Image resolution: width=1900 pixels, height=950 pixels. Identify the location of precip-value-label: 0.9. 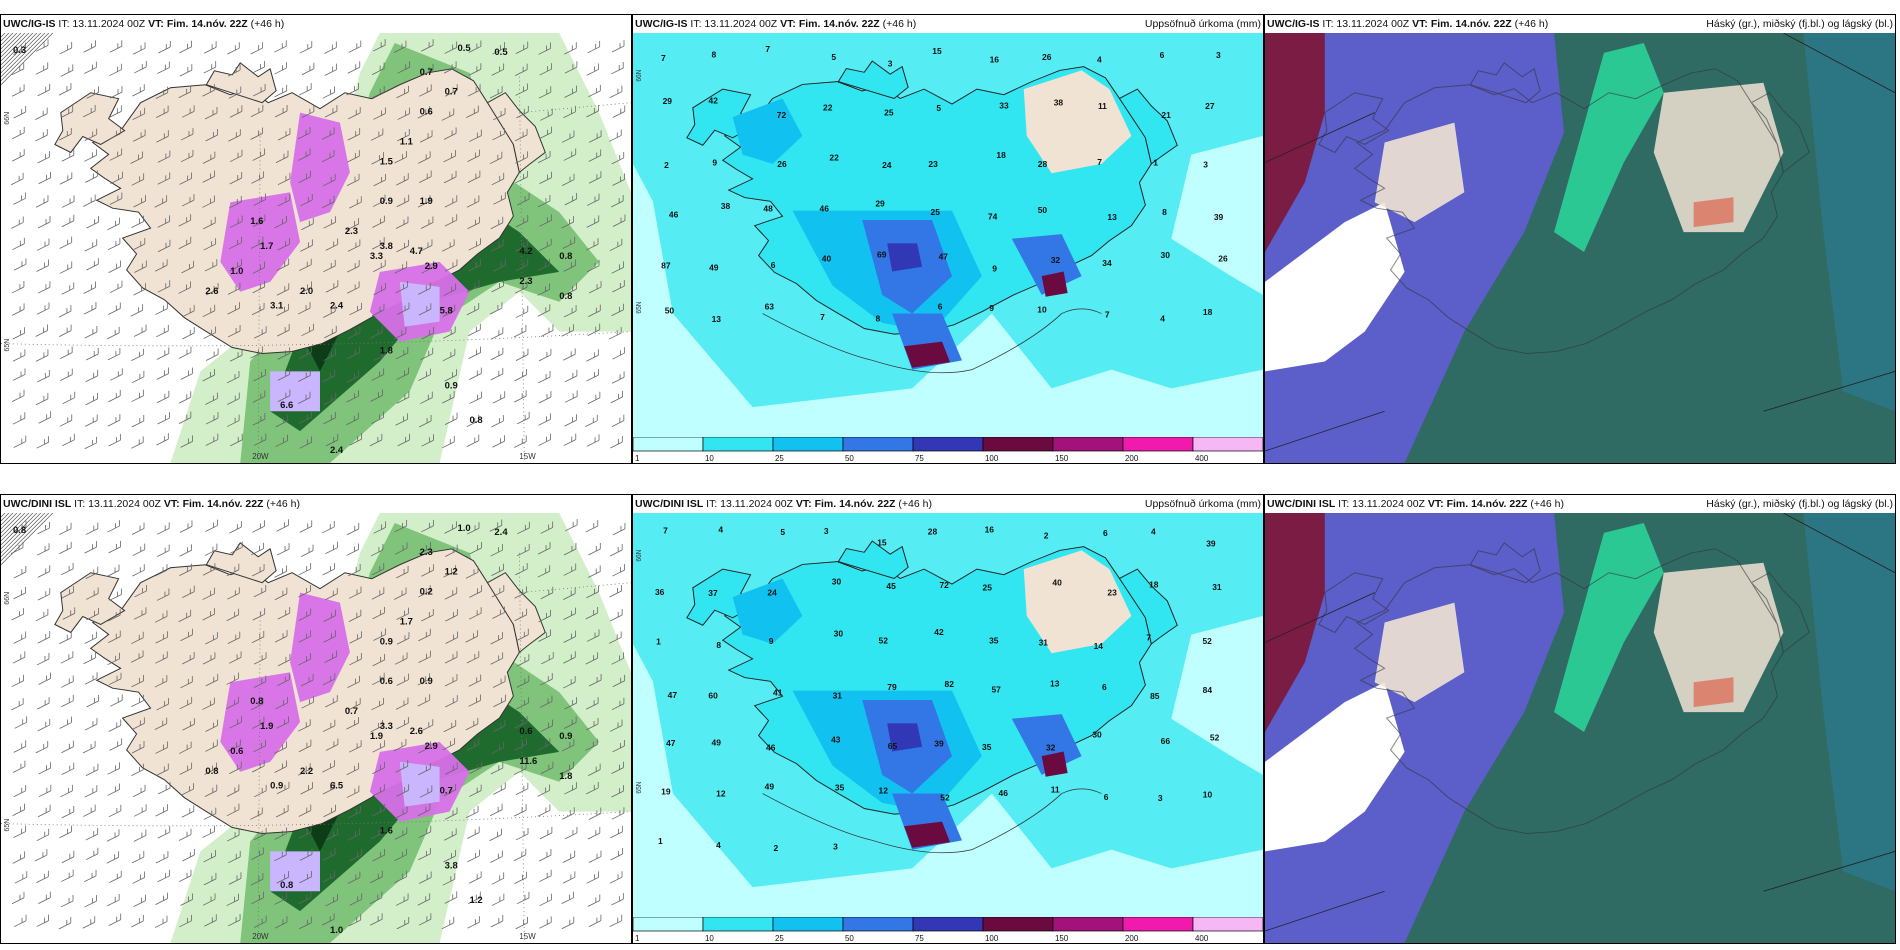
(386, 641).